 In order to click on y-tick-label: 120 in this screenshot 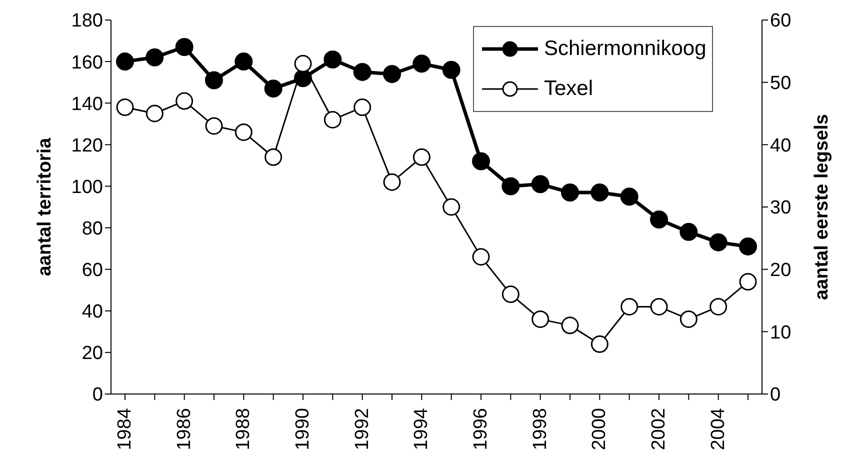, I will do `click(87, 145)`.